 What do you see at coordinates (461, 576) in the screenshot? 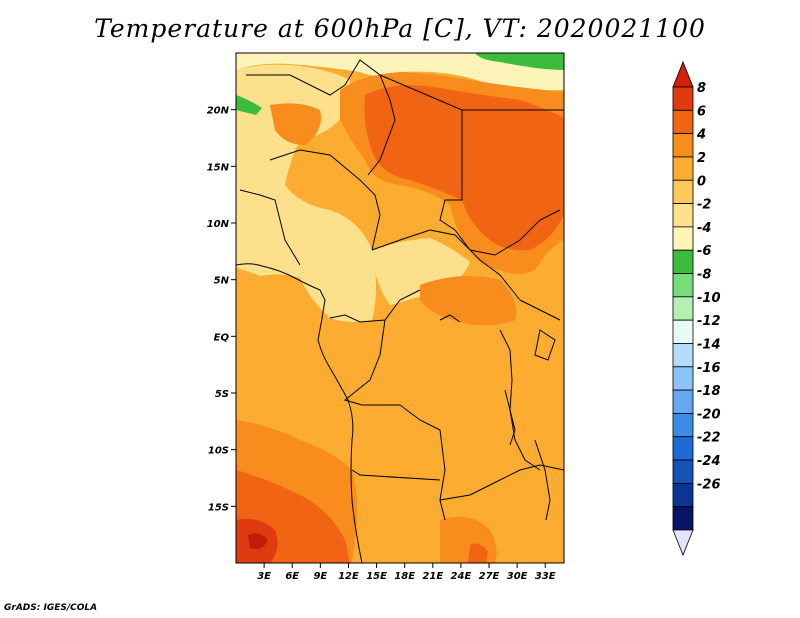
I see `x-tick-label: 24E` at bounding box center [461, 576].